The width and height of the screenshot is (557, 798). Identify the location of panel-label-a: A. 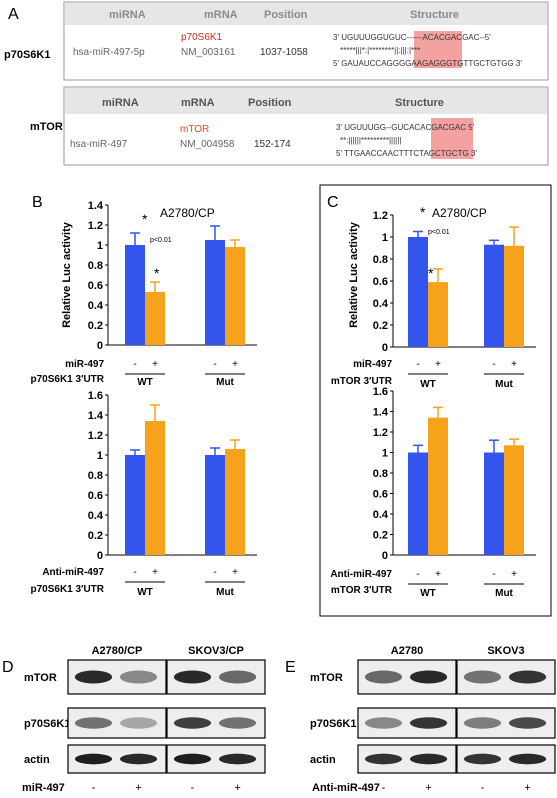
(13, 14).